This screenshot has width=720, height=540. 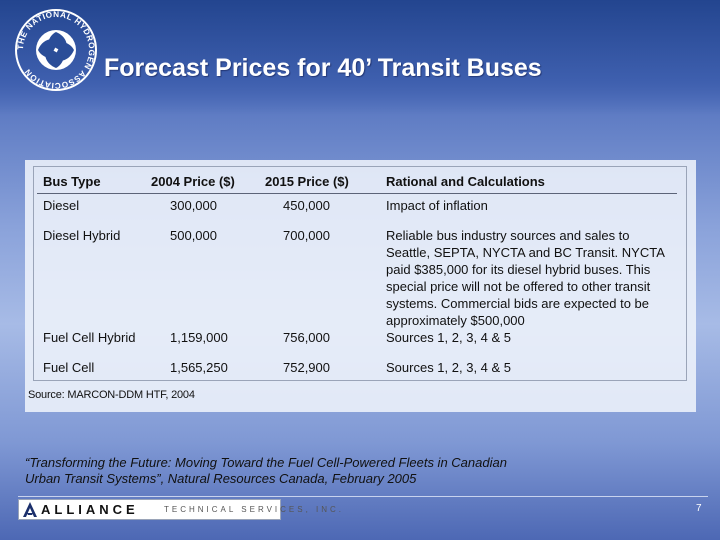 I want to click on row-fuel-cell-bus-type: Fuel Cell, so click(x=69, y=367).